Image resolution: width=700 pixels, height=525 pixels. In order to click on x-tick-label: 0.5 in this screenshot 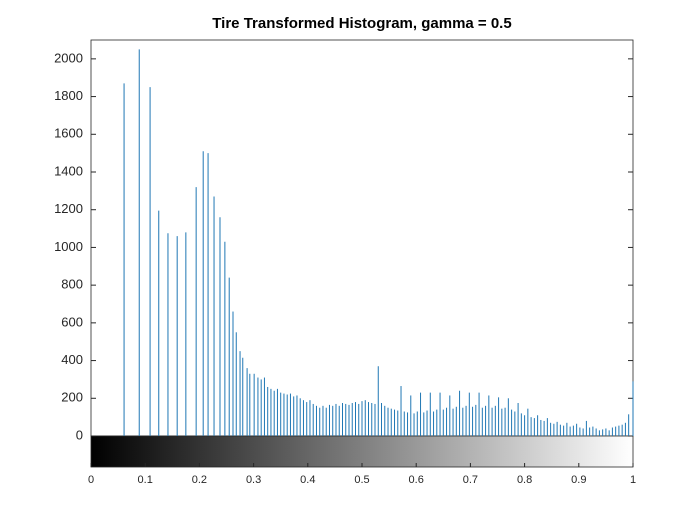, I will do `click(361, 480)`.